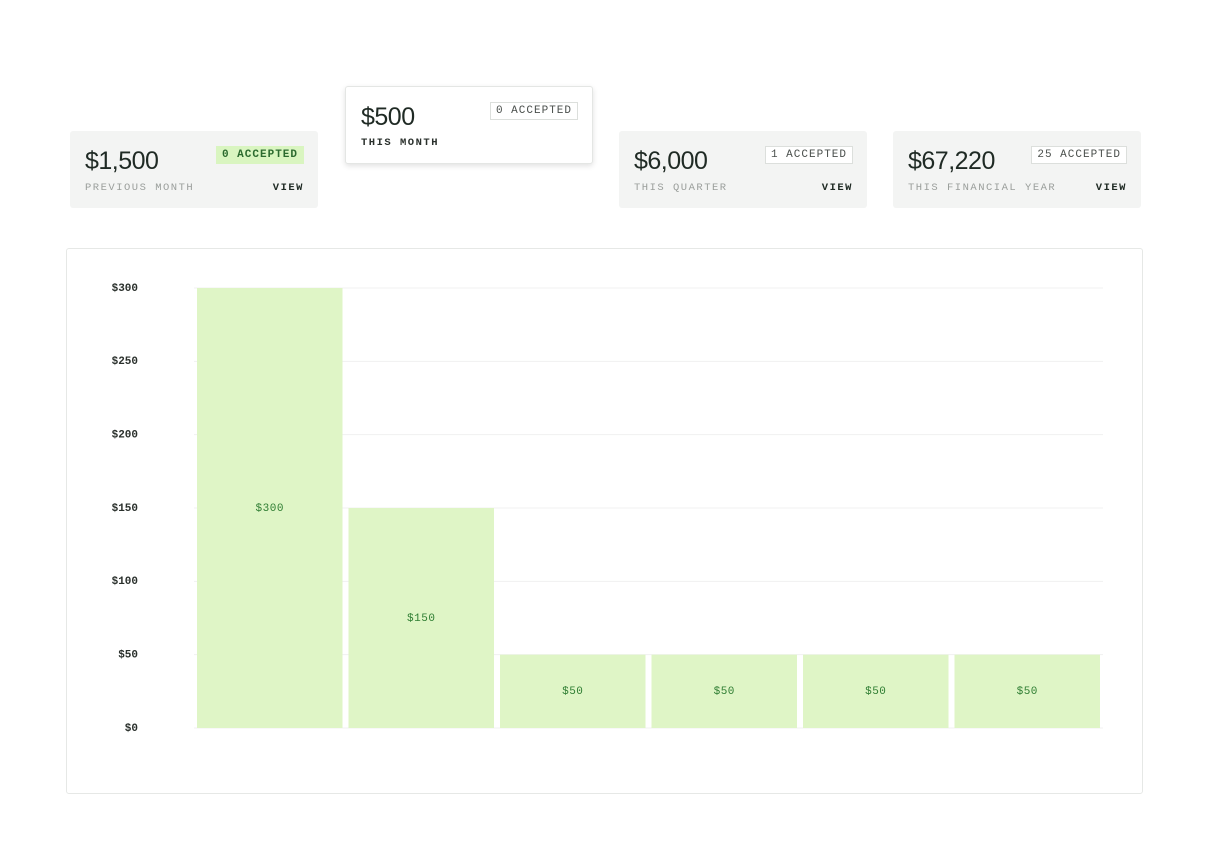  Describe the element at coordinates (140, 188) in the screenshot. I see `card-label: PREVIOUS MONTH` at that location.